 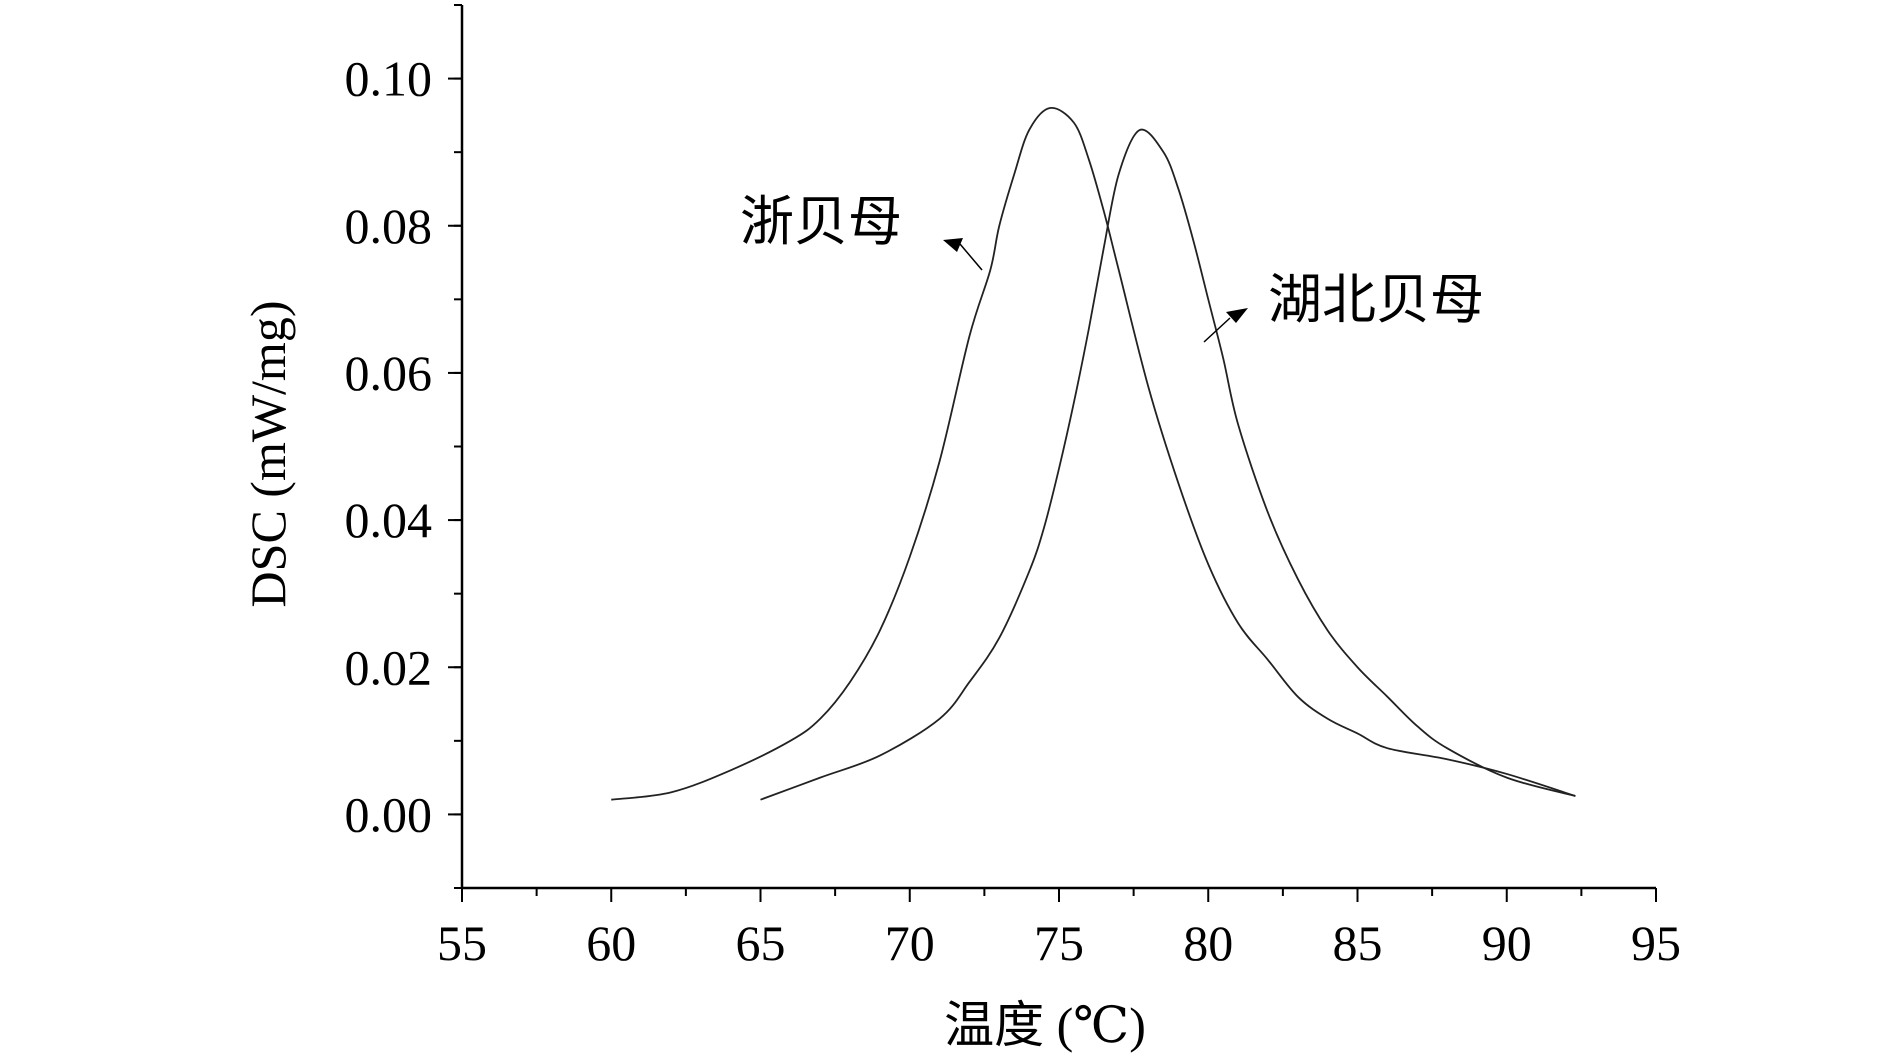 What do you see at coordinates (910, 943) in the screenshot?
I see `x-tick-label: 70` at bounding box center [910, 943].